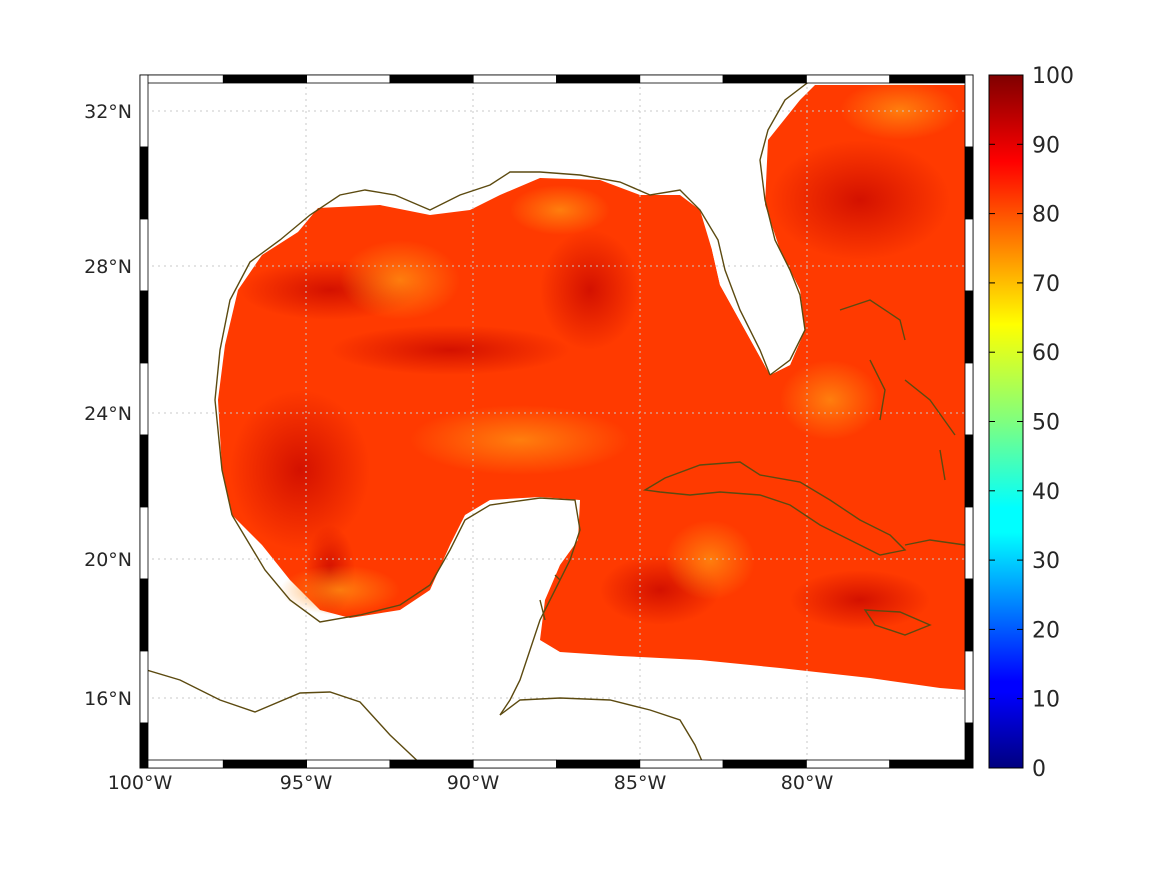 The width and height of the screenshot is (1167, 875). Describe the element at coordinates (1046, 215) in the screenshot. I see `colorbar-tick-label: 80` at that location.